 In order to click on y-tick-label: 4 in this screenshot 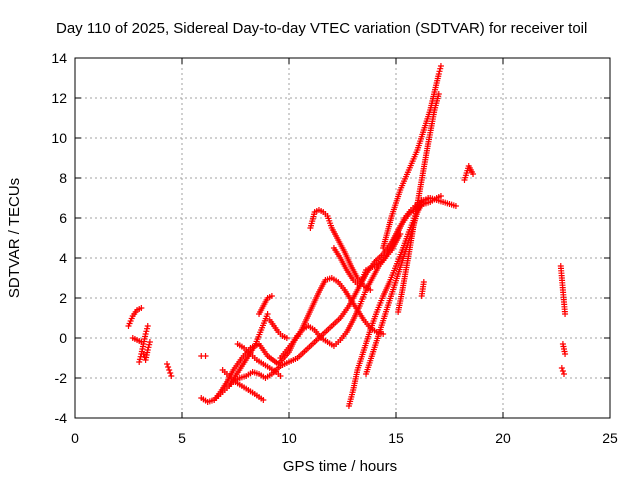, I will do `click(63, 258)`.